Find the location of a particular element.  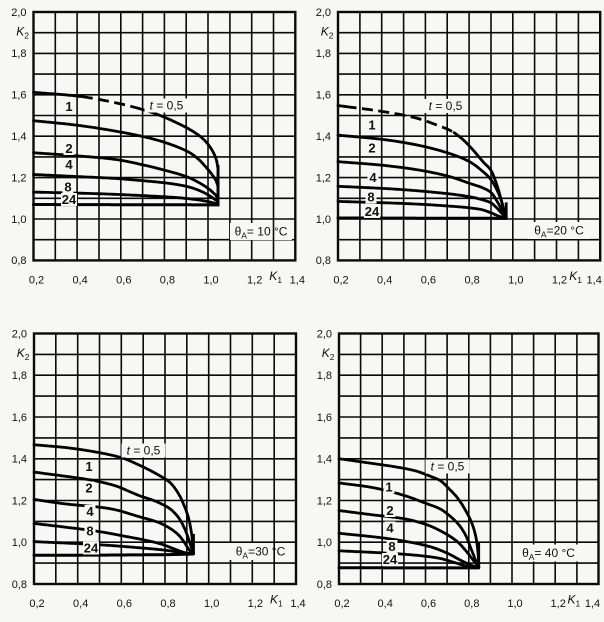

svg-text: θA= 40 °C is located at coordinates (548, 554).